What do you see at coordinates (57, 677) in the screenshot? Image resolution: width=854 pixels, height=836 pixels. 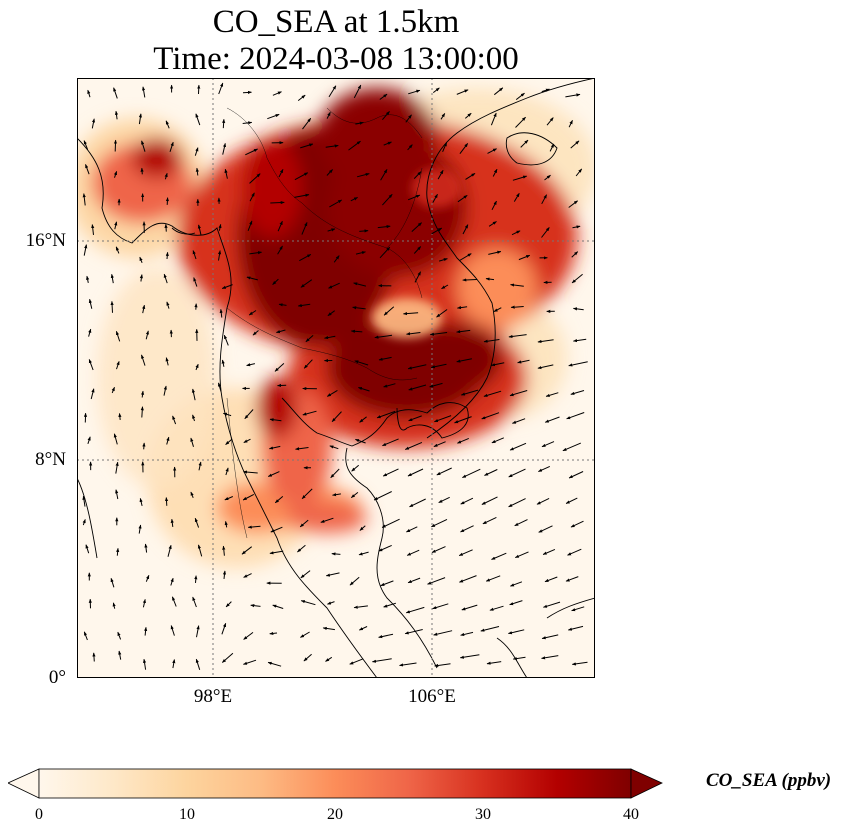 I see `lat-tick-label: 0°` at bounding box center [57, 677].